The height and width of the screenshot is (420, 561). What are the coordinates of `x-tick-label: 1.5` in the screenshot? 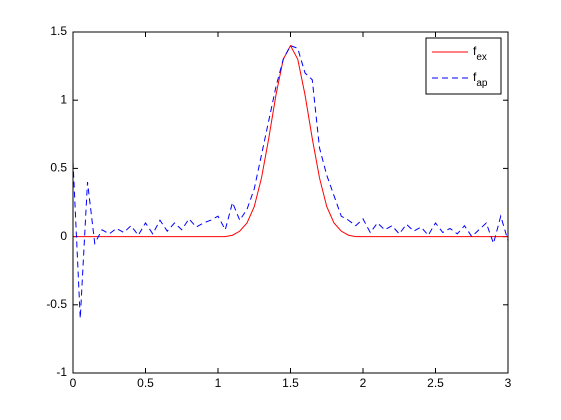 It's located at (290, 383).